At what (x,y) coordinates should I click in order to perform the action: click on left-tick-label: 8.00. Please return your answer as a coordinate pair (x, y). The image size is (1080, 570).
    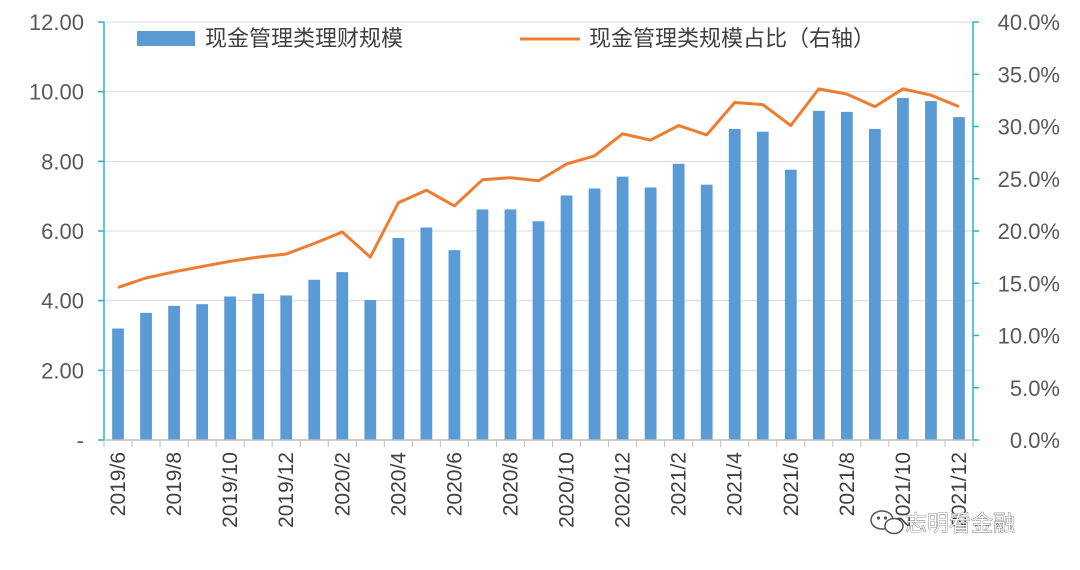
    Looking at the image, I should click on (62, 161).